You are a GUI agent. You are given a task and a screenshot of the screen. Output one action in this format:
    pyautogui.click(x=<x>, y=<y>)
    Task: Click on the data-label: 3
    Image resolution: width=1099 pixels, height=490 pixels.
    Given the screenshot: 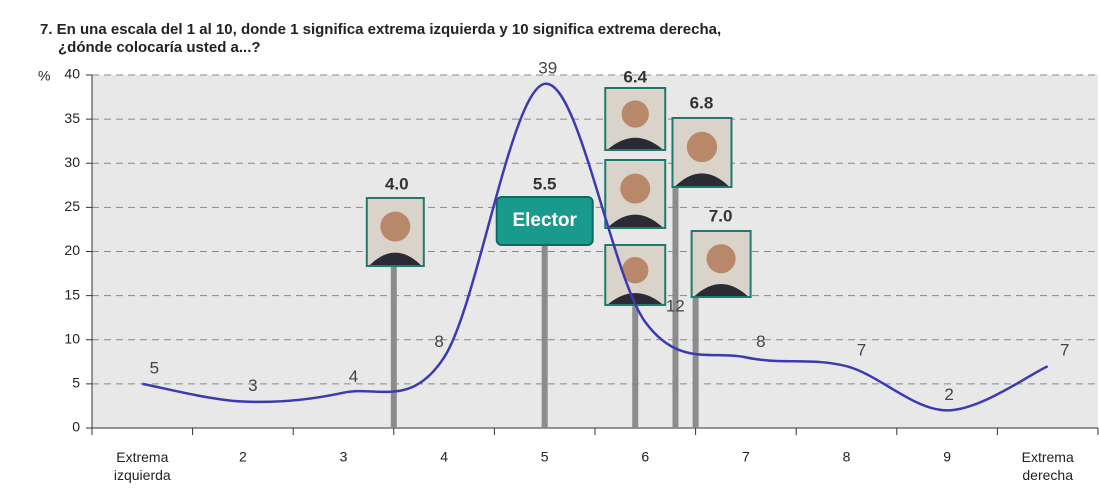 What is the action you would take?
    pyautogui.click(x=252, y=385)
    